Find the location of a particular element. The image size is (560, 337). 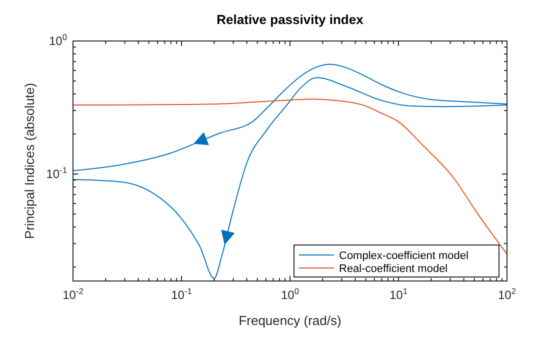

x-tick-label: 10$^{1}$ is located at coordinates (398, 294).